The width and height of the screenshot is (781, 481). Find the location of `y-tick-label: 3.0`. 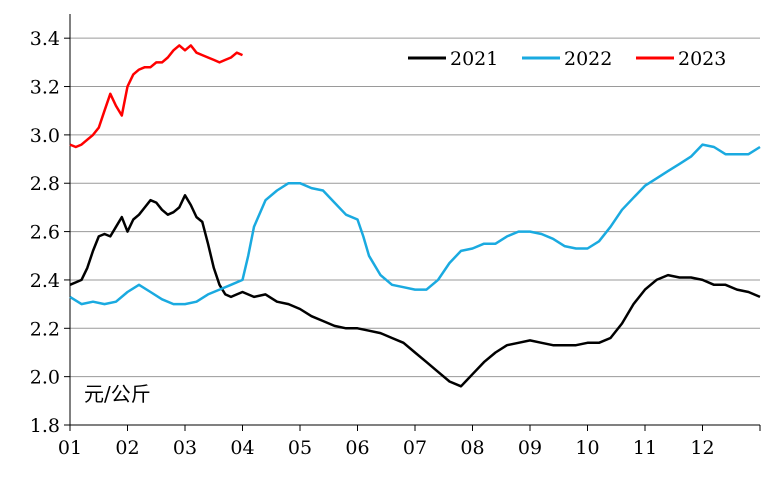

y-tick-label: 3.0 is located at coordinates (45, 136).